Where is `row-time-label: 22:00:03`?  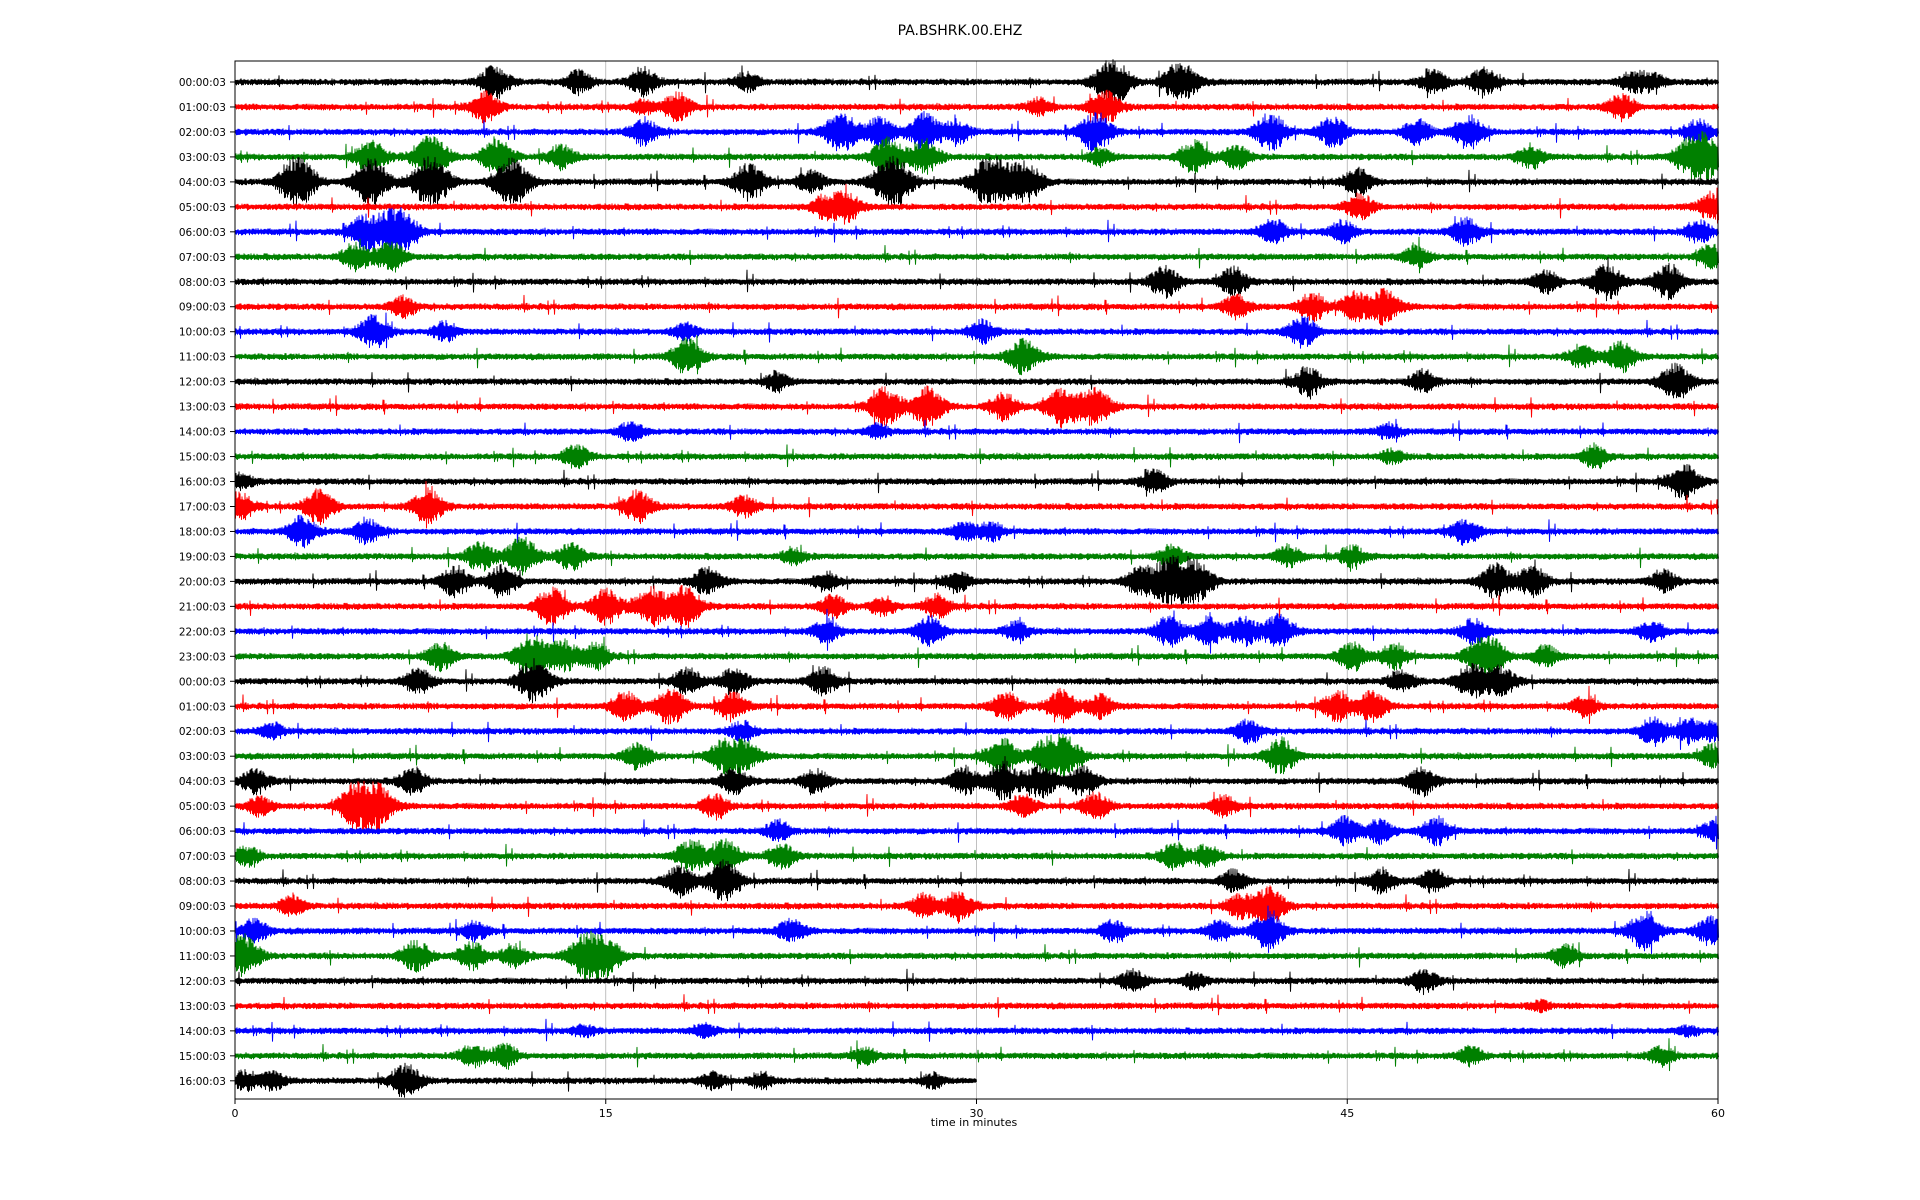
row-time-label: 22:00:03 is located at coordinates (202, 632).